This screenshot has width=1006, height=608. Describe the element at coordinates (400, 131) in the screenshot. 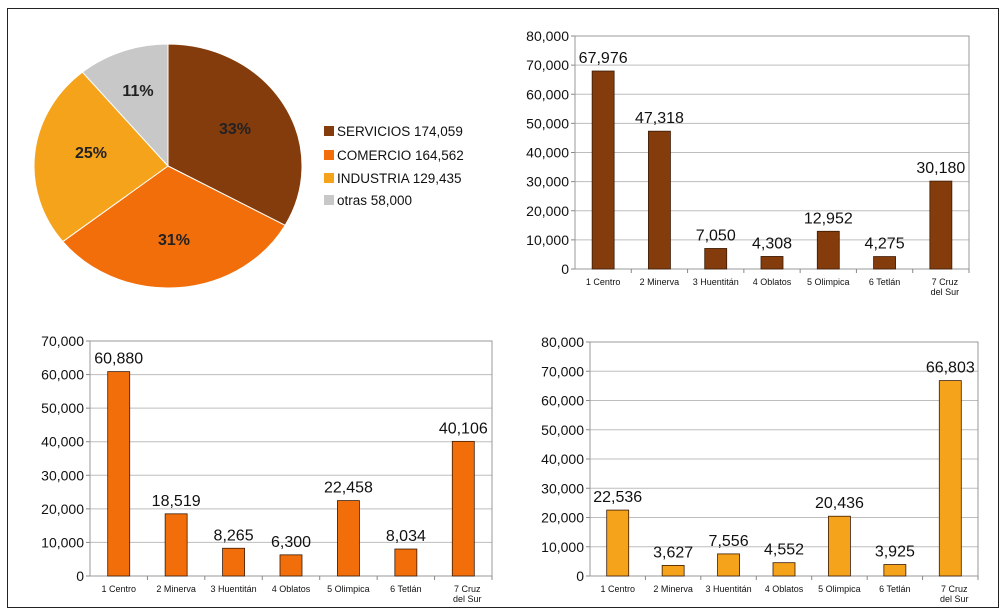

I see `legend-label: SERVICIOS 174,059` at that location.